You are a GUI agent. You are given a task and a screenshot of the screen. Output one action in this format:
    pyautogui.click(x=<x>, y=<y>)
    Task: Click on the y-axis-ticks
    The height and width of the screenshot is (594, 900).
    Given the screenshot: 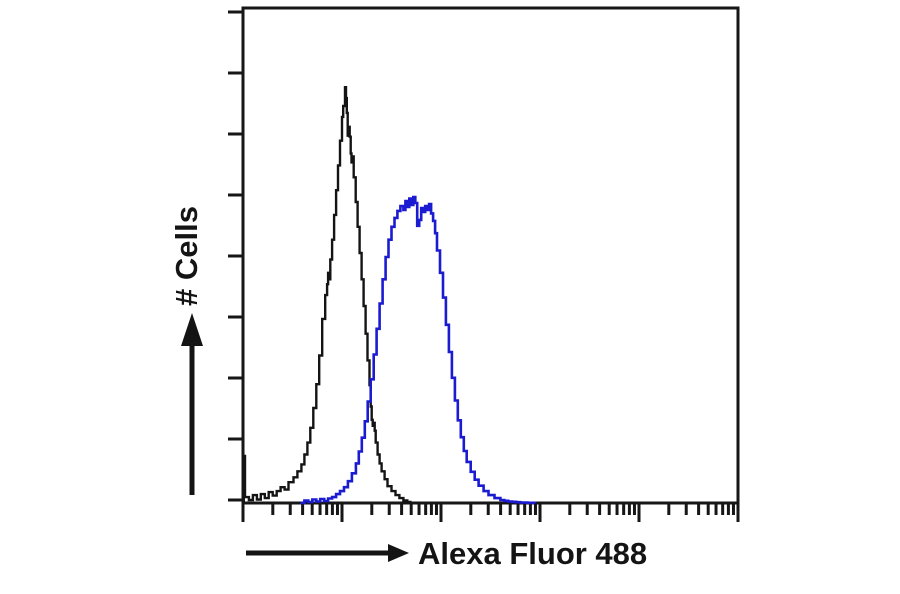 What is the action you would take?
    pyautogui.click(x=235, y=256)
    